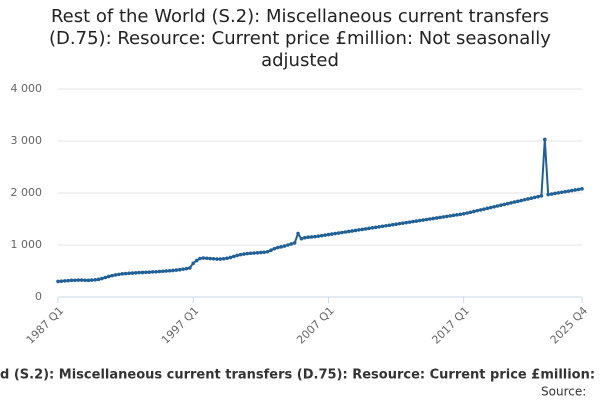  Describe the element at coordinates (27, 88) in the screenshot. I see `y-tick-label: 4 000` at that location.